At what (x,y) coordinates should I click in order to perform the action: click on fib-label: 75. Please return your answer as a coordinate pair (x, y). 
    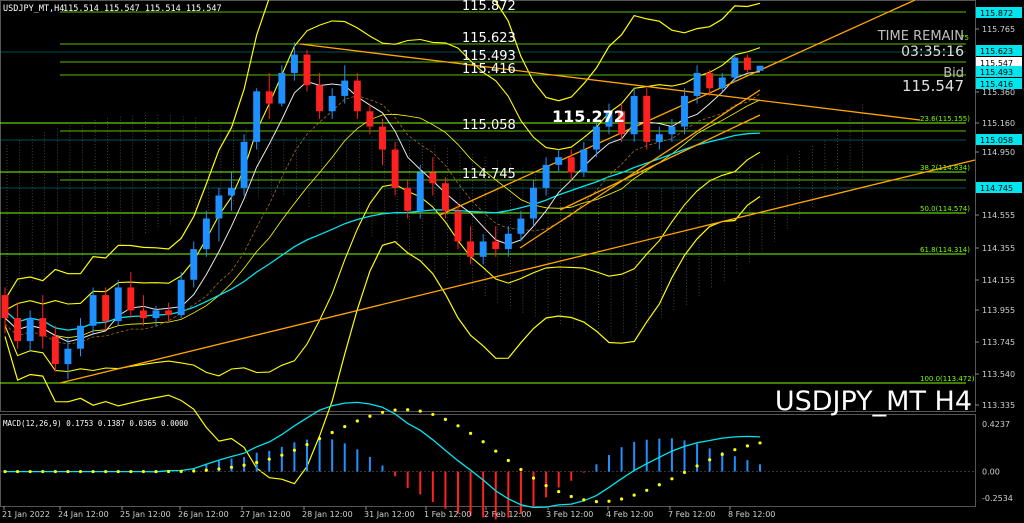
    Looking at the image, I should click on (964, 38).